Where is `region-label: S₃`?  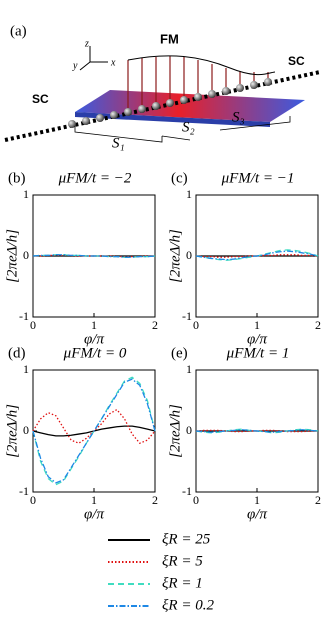
region-label: S₃ is located at coordinates (238, 117).